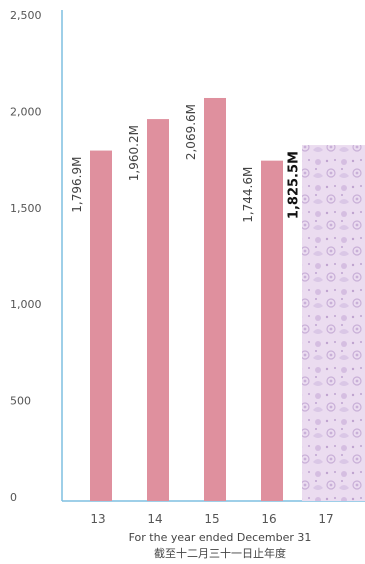  Describe the element at coordinates (77, 185) in the screenshot. I see `data-label-13: 1,796.9M` at that location.